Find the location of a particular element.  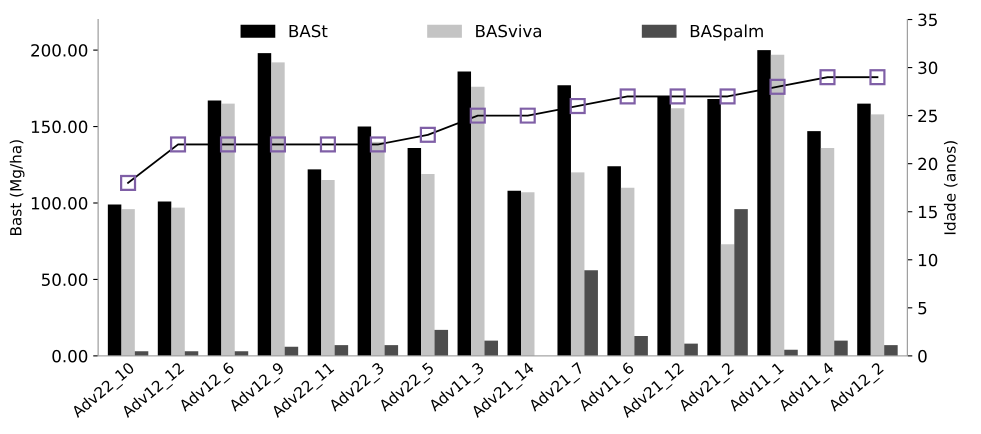

y-axis-title: Bast (Mg/ha) is located at coordinates (17, 188).